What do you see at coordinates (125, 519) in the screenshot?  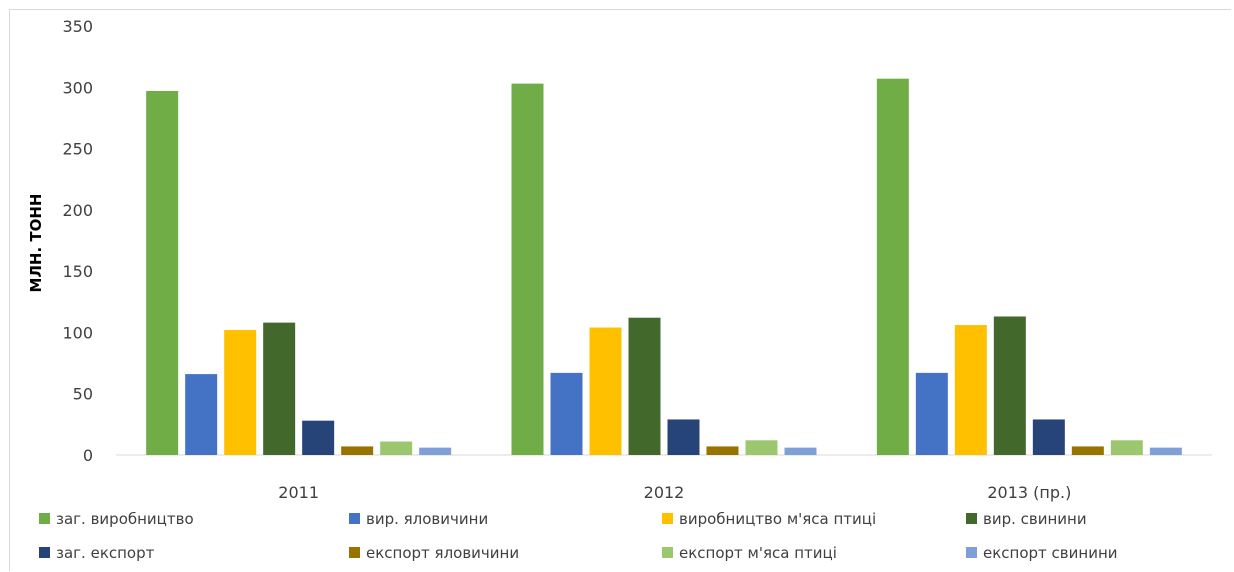 I see `legend-label: заг. виробництво` at bounding box center [125, 519].